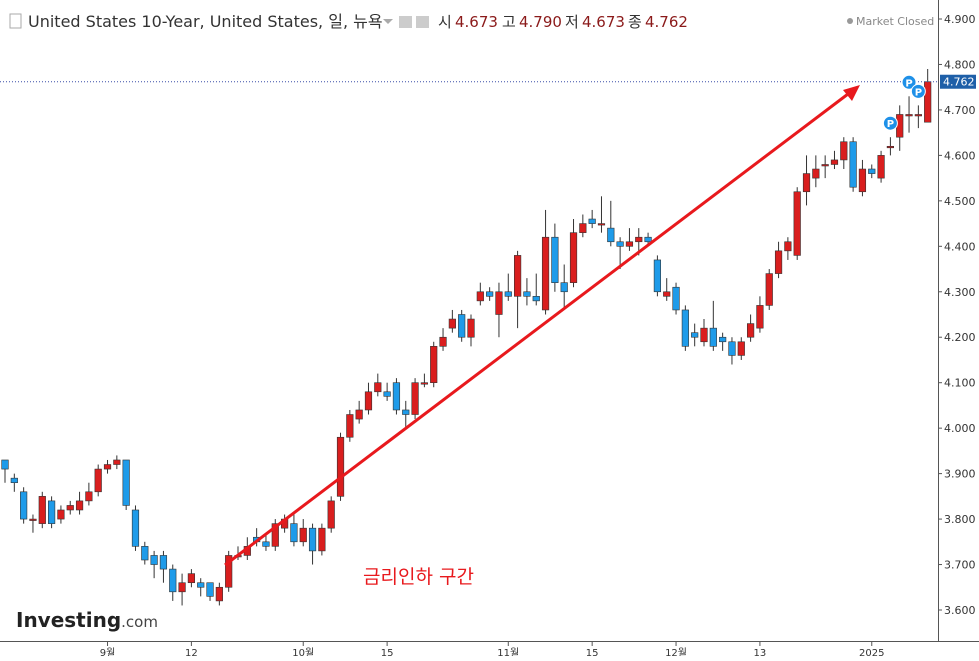  Describe the element at coordinates (958, 81) in the screenshot. I see `last-price-box` at that location.